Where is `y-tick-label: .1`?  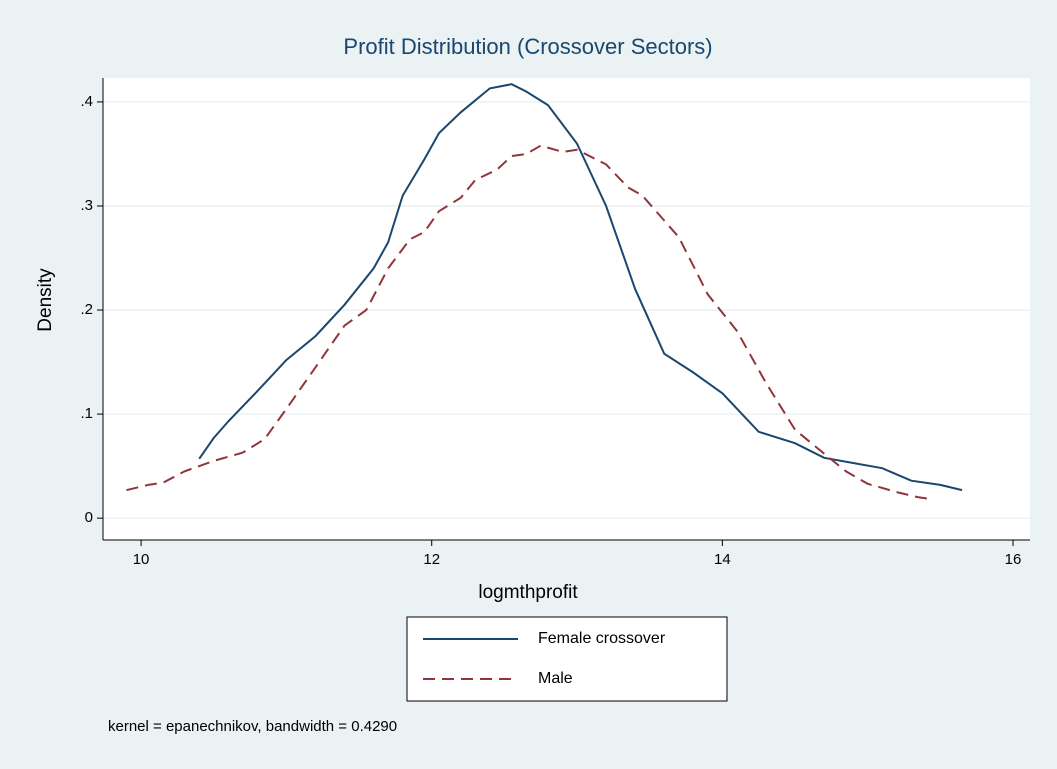 y-tick-label: .1 is located at coordinates (86, 413).